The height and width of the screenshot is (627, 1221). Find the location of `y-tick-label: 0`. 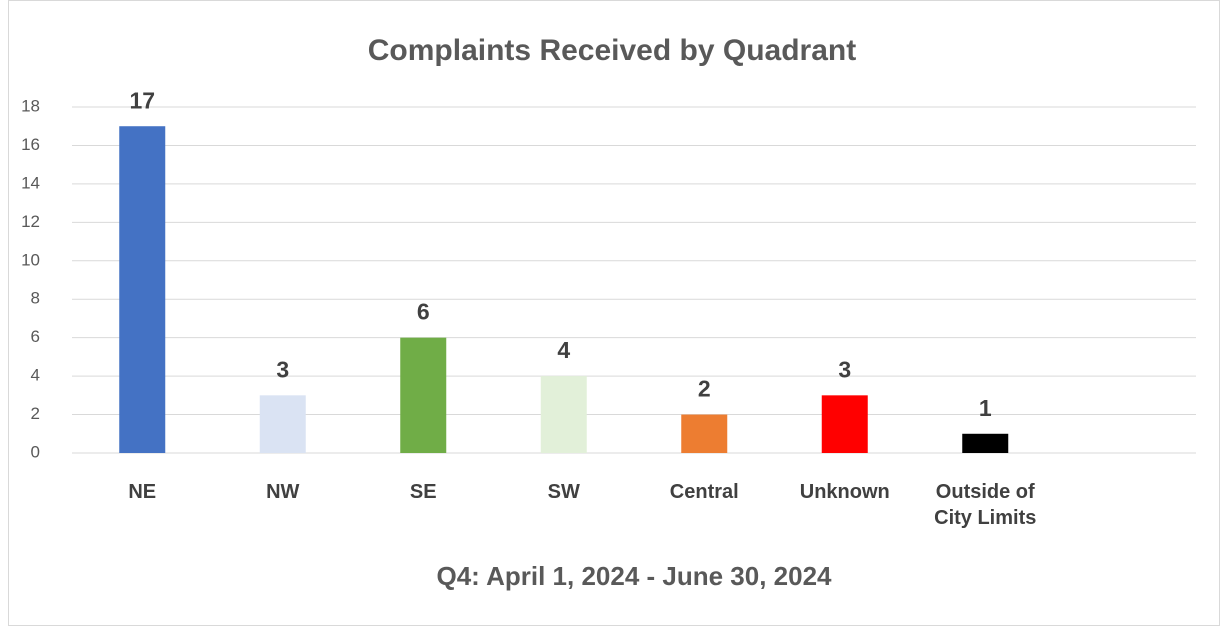

y-tick-label: 0 is located at coordinates (35, 451).